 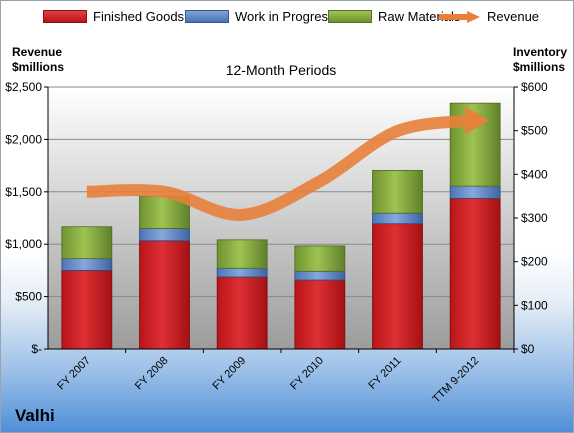 I want to click on right-axis-tick-label: $300, so click(x=534, y=218).